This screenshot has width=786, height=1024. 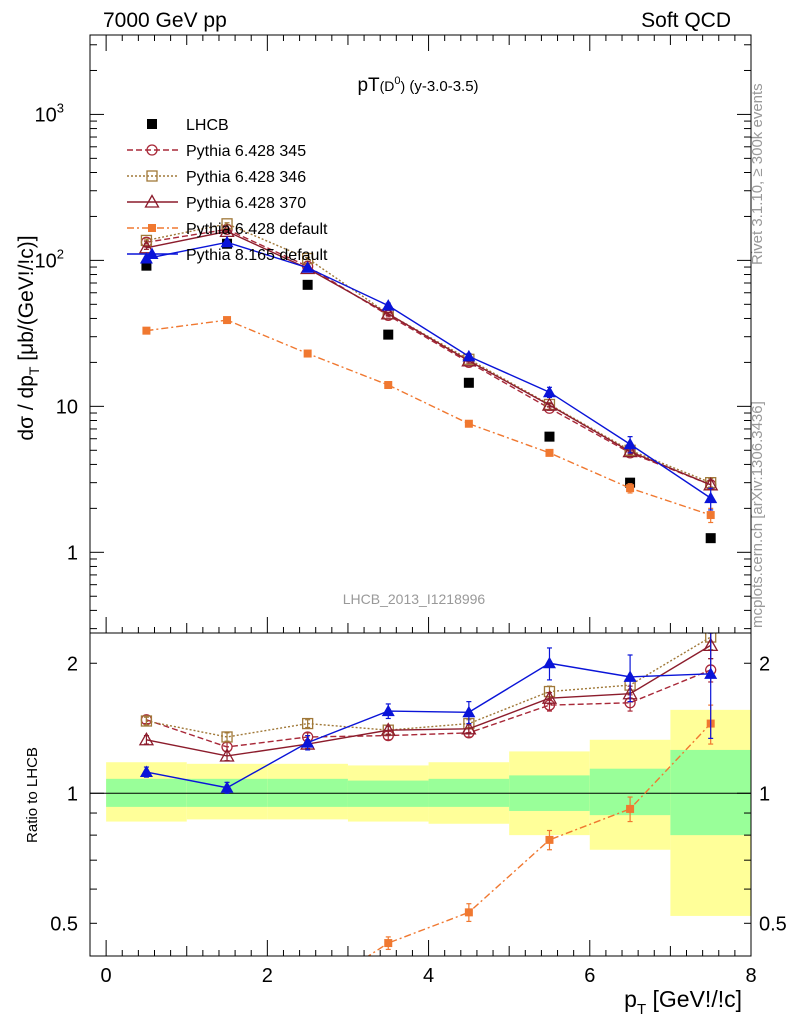 I want to click on plot-title-range: (y-3.0-3.5), so click(x=441, y=86).